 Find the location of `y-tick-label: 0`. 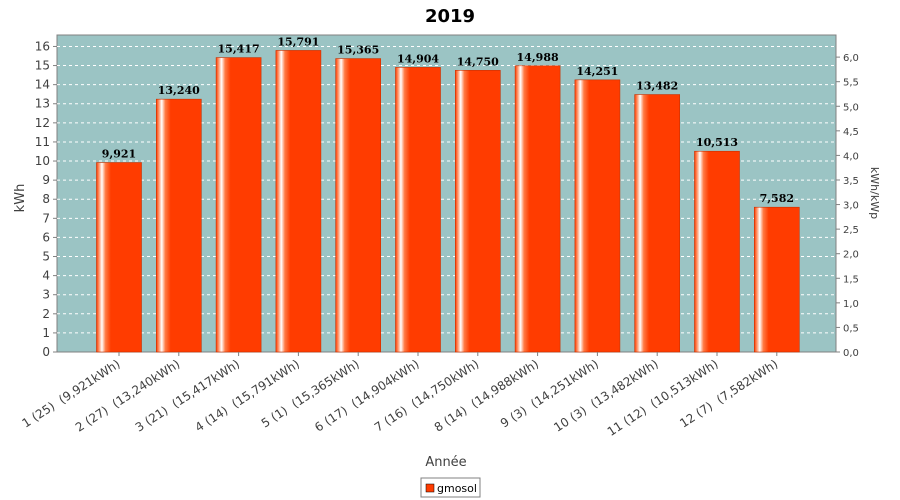

y-tick-label: 0 is located at coordinates (46, 352).